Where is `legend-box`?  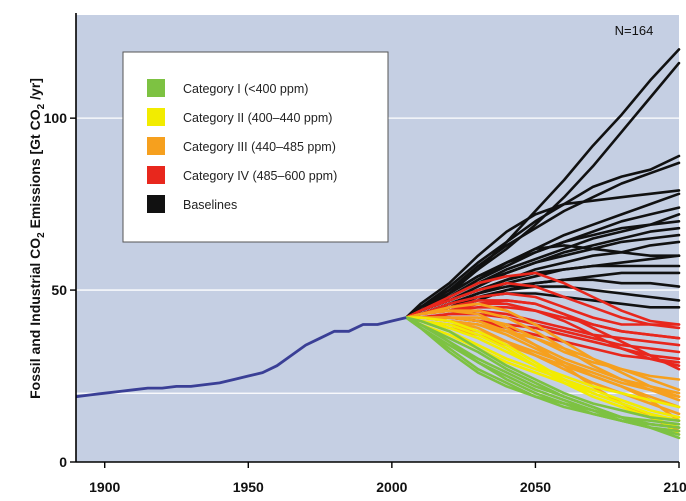 legend-box is located at coordinates (255, 147).